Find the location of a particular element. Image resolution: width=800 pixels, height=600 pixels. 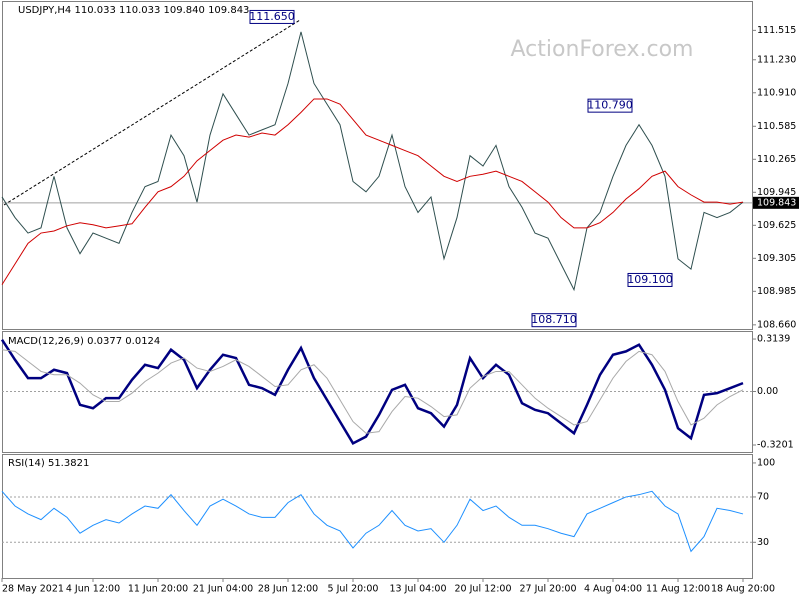

annotation-label: 109.100 is located at coordinates (650, 279).